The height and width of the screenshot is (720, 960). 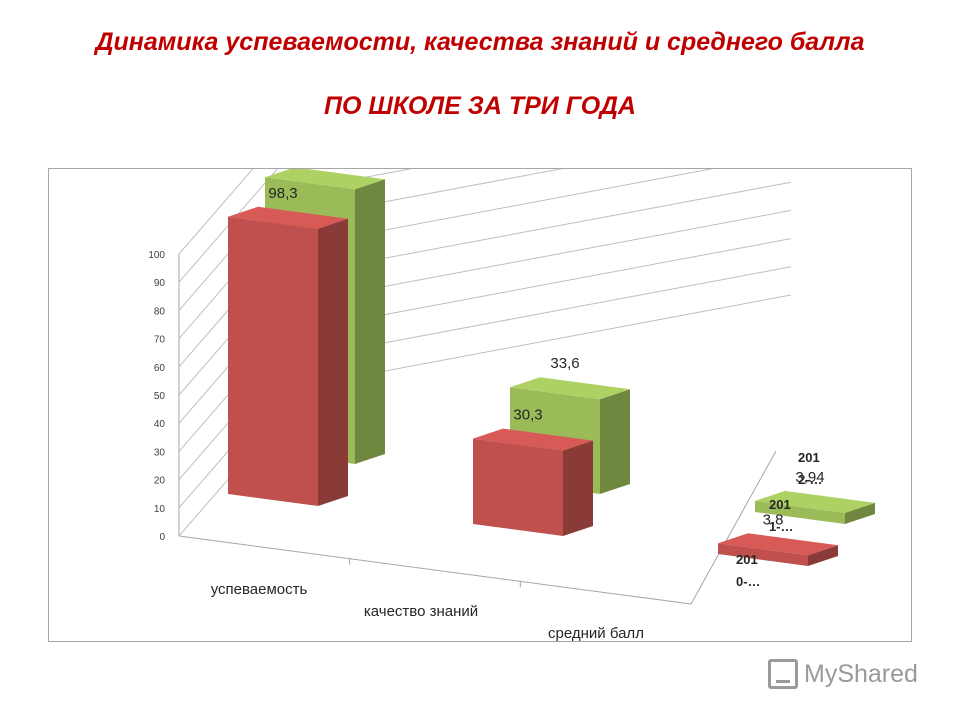 What do you see at coordinates (160, 481) in the screenshot?
I see `y-tick-label: 20` at bounding box center [160, 481].